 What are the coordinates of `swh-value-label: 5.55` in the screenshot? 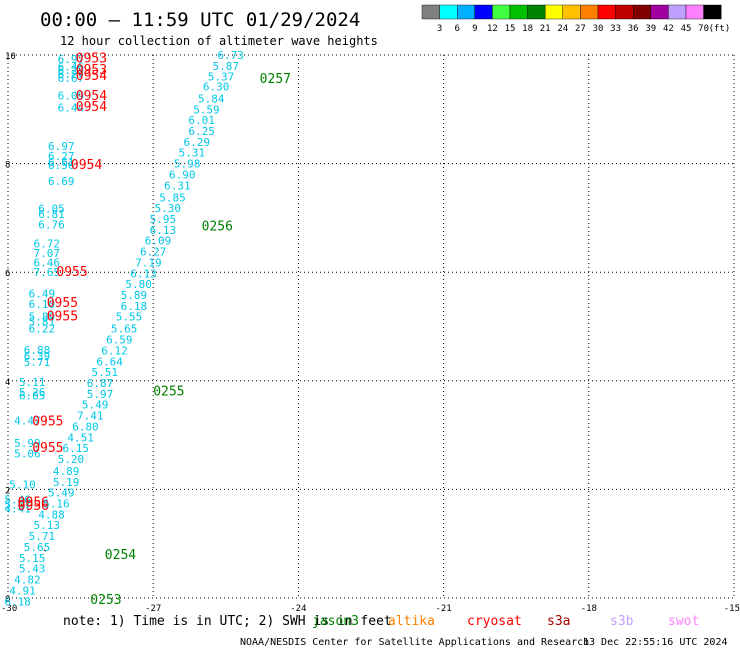 It's located at (129, 317).